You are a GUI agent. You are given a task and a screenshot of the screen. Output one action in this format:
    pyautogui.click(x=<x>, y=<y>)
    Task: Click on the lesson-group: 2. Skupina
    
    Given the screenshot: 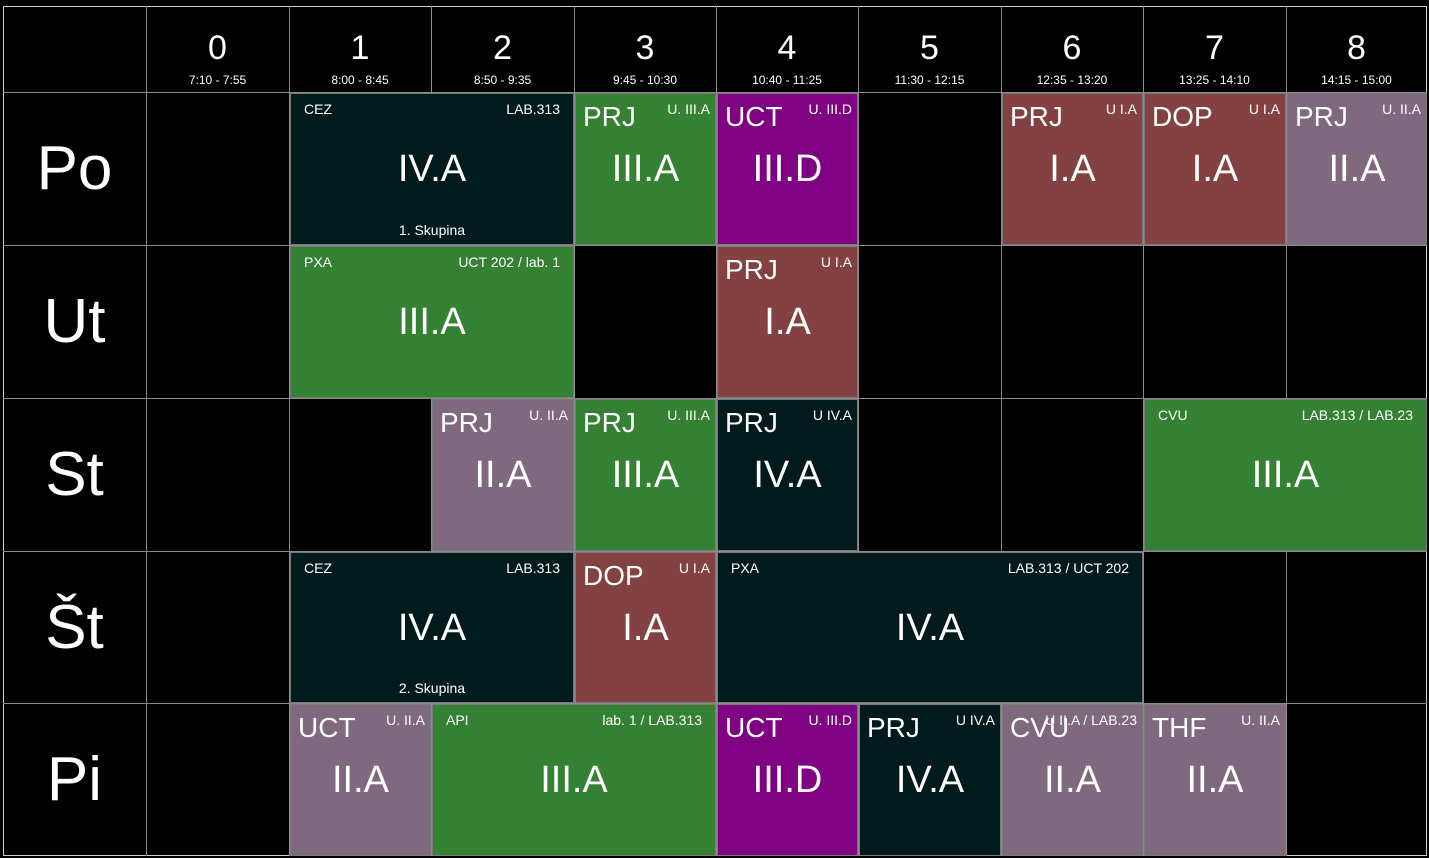 What is the action you would take?
    pyautogui.click(x=432, y=688)
    